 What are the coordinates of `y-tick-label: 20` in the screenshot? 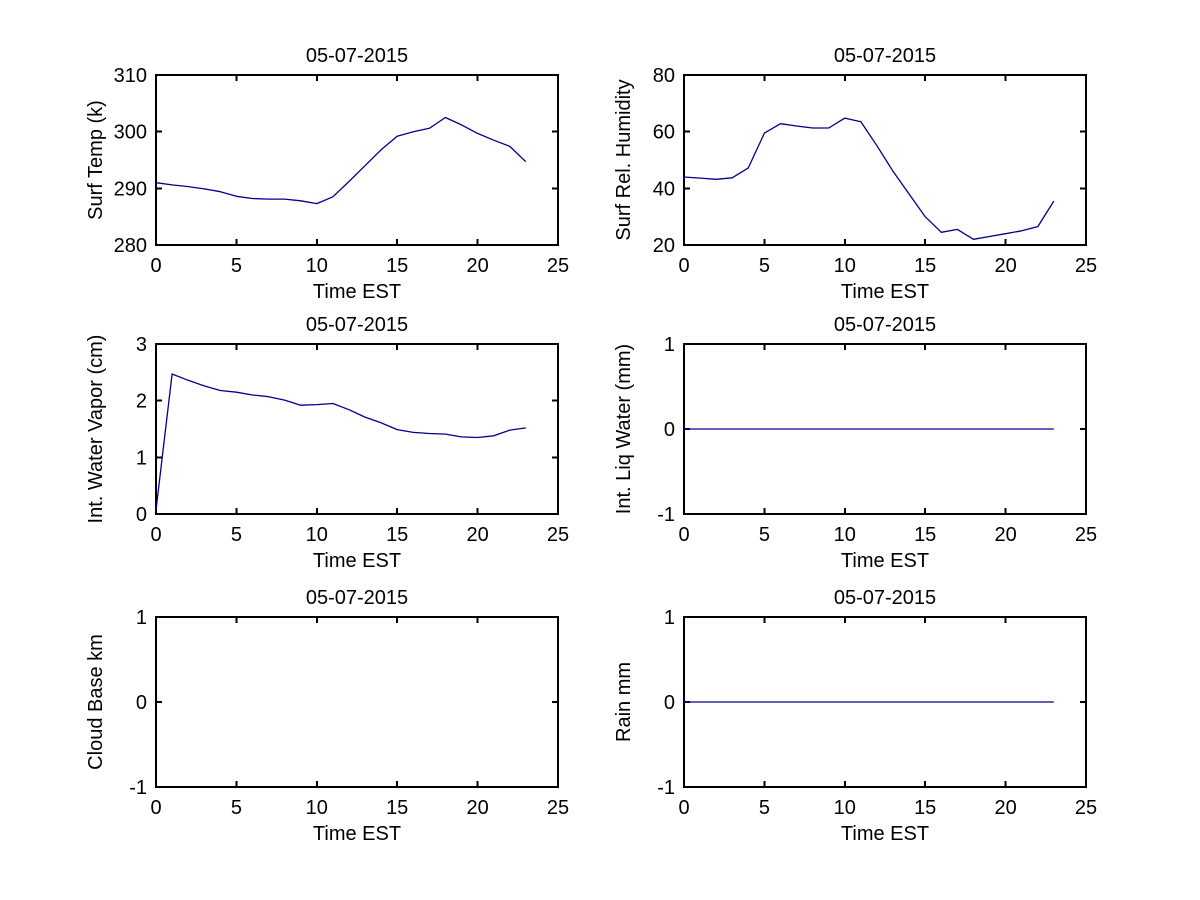 It's located at (664, 246).